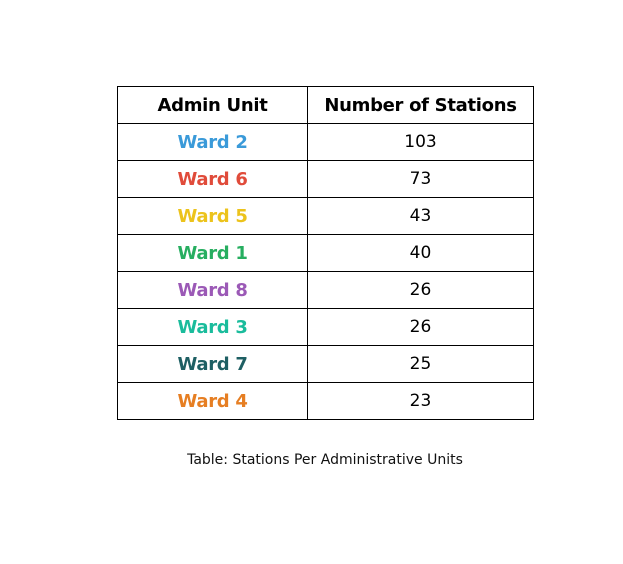 This screenshot has width=623, height=564. Describe the element at coordinates (212, 216) in the screenshot. I see `admin-unit-cell: Ward 5` at that location.